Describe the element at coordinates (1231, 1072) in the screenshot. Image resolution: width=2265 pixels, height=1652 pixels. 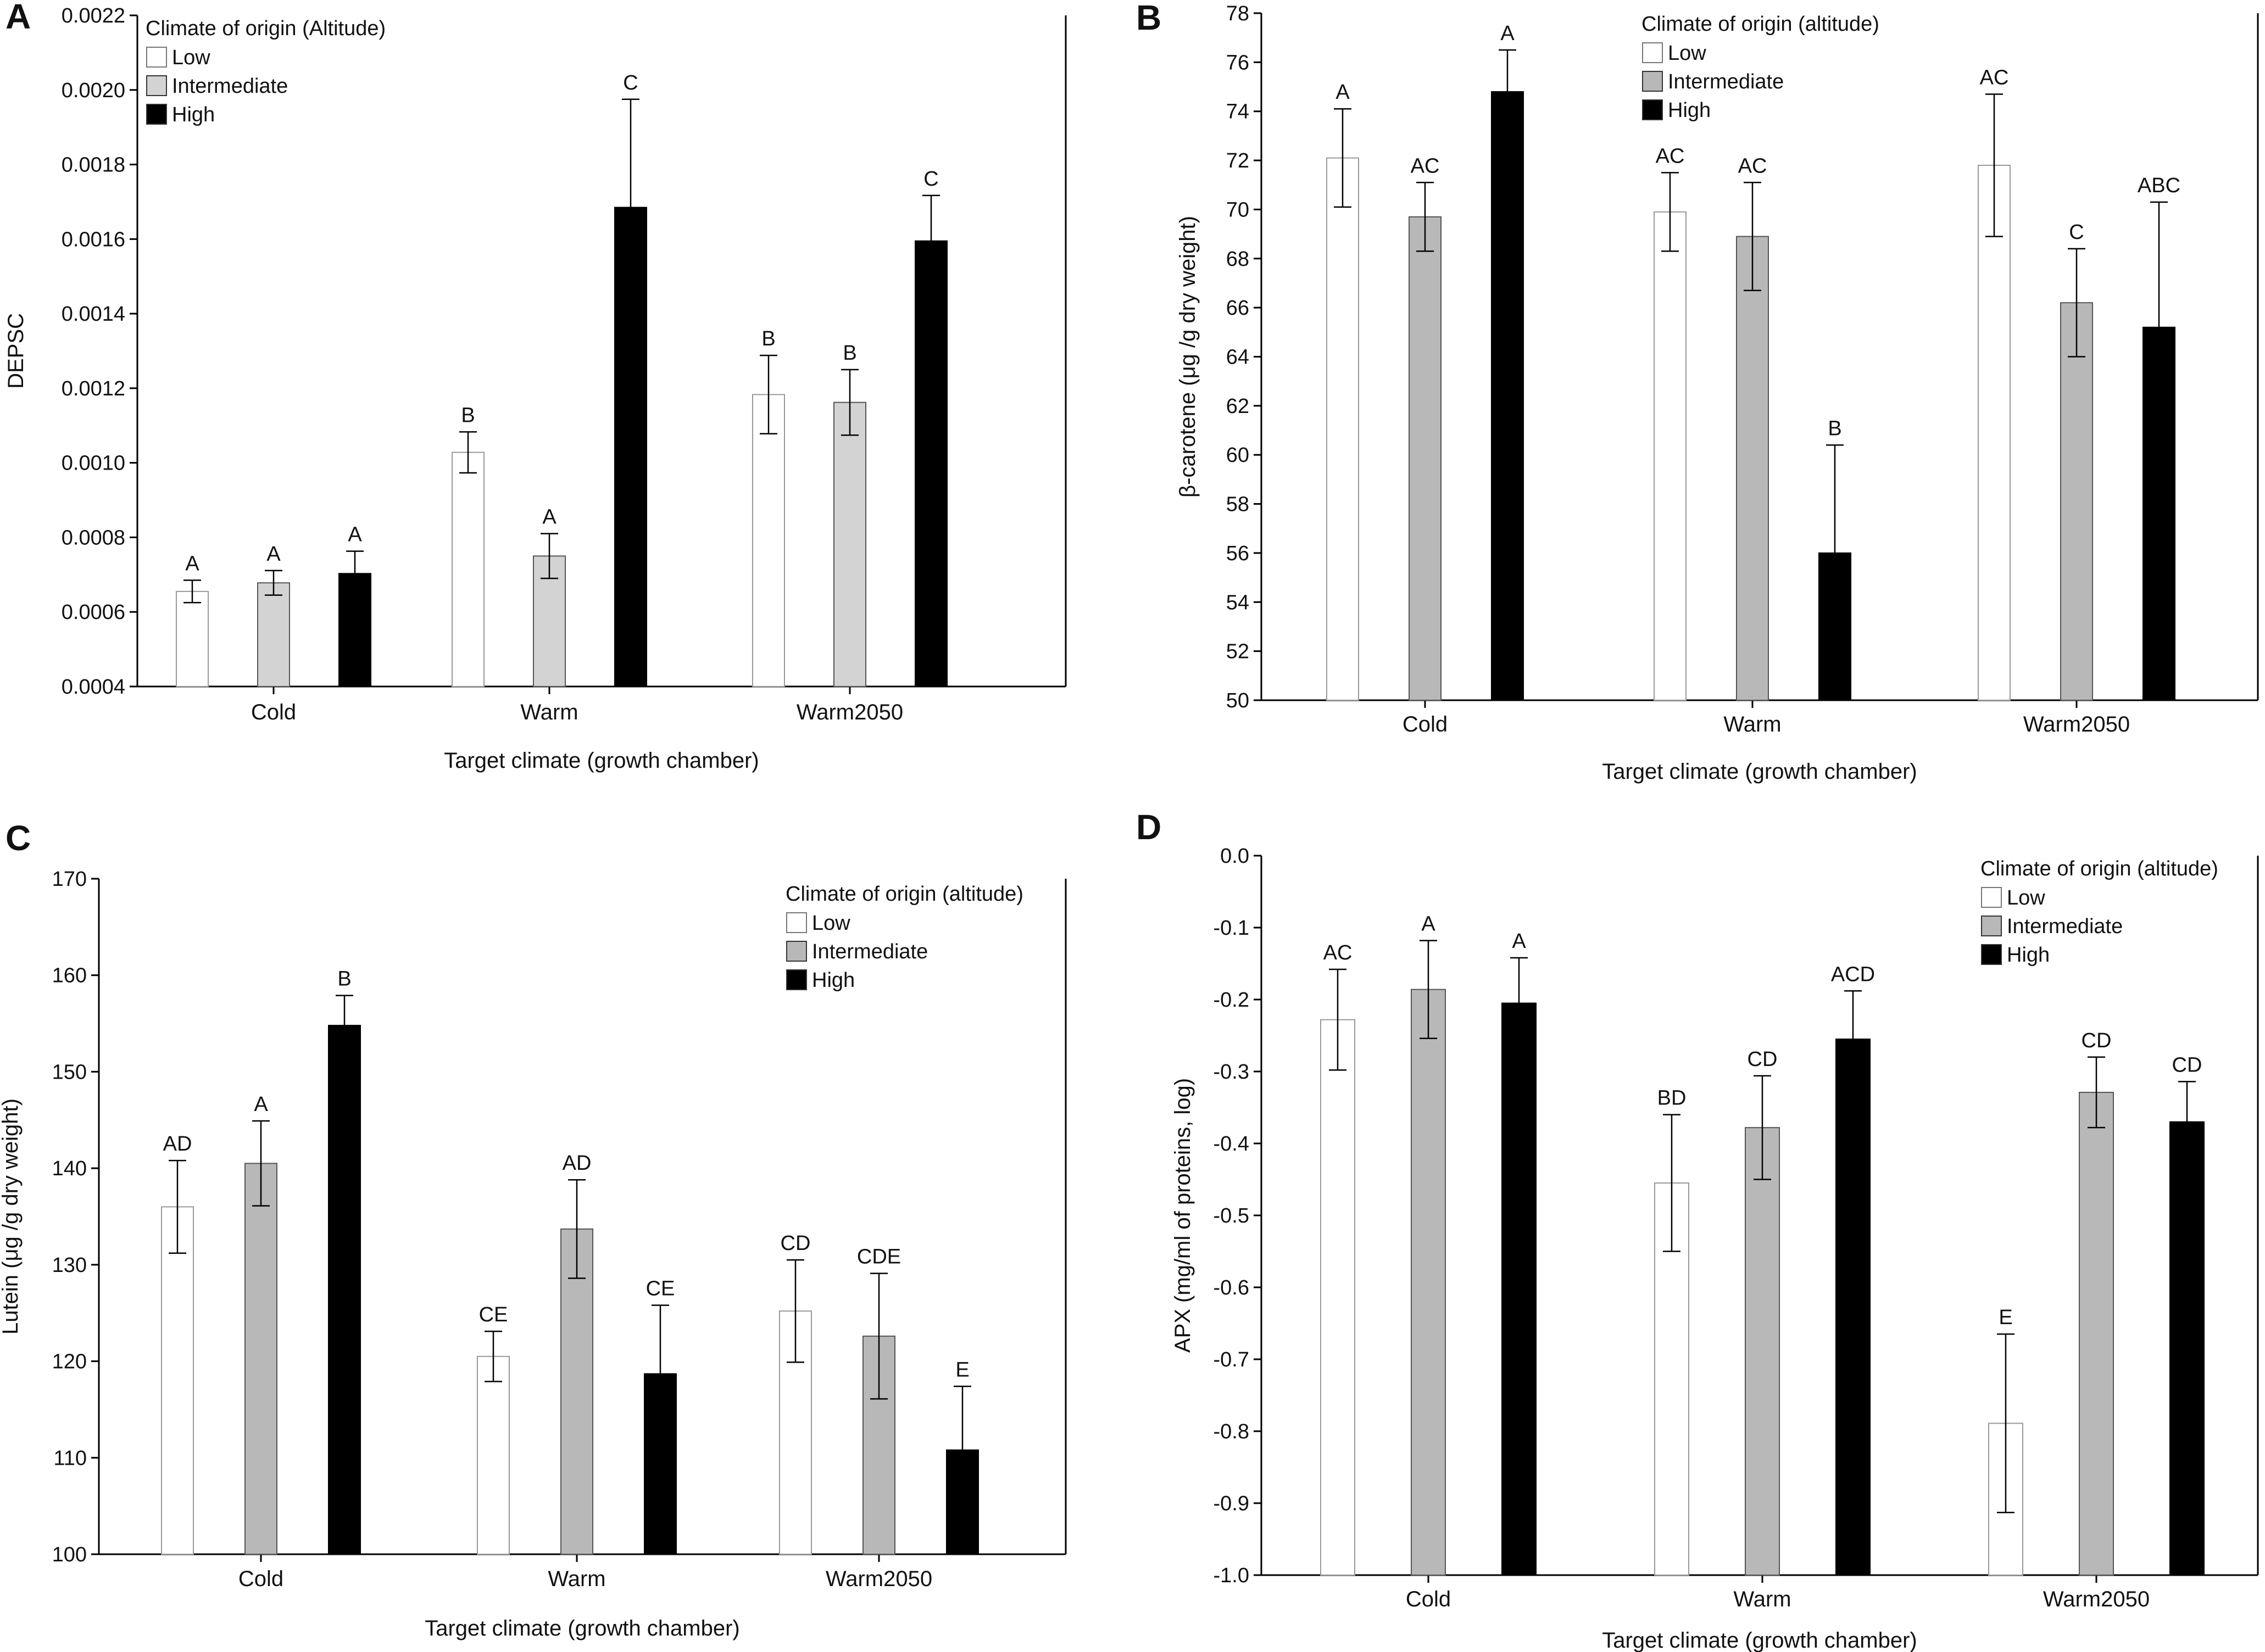
I see `y-tick-label: -0.3` at that location.